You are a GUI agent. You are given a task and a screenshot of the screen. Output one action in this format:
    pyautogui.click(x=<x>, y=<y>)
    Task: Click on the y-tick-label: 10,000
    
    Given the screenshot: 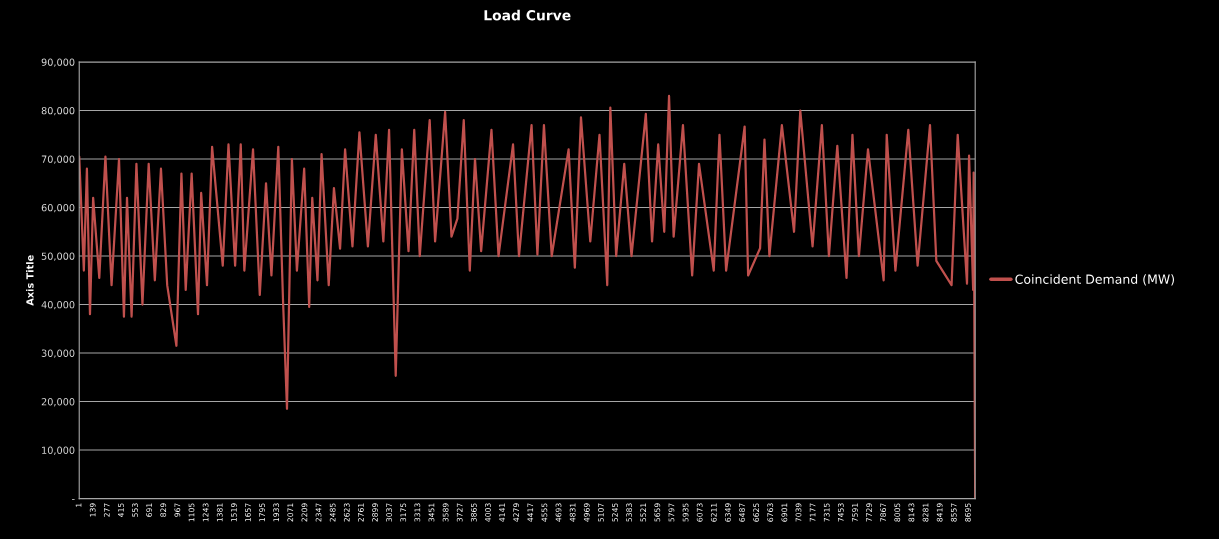 What is the action you would take?
    pyautogui.click(x=58, y=450)
    